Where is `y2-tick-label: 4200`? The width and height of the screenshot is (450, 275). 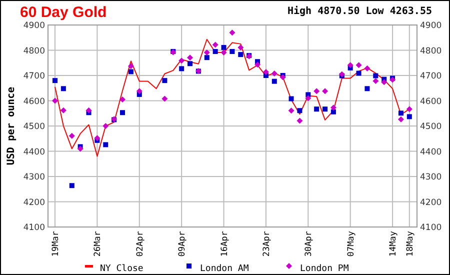
y2-tick-label: 4200 is located at coordinates (431, 203).